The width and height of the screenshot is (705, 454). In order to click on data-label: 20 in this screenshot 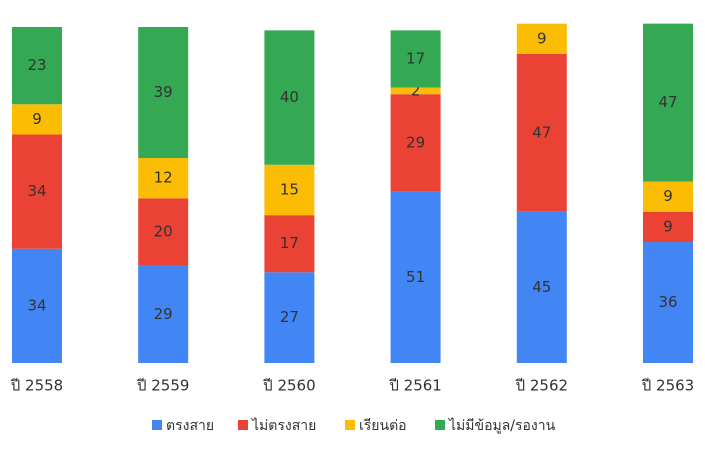, I will do `click(163, 231)`.